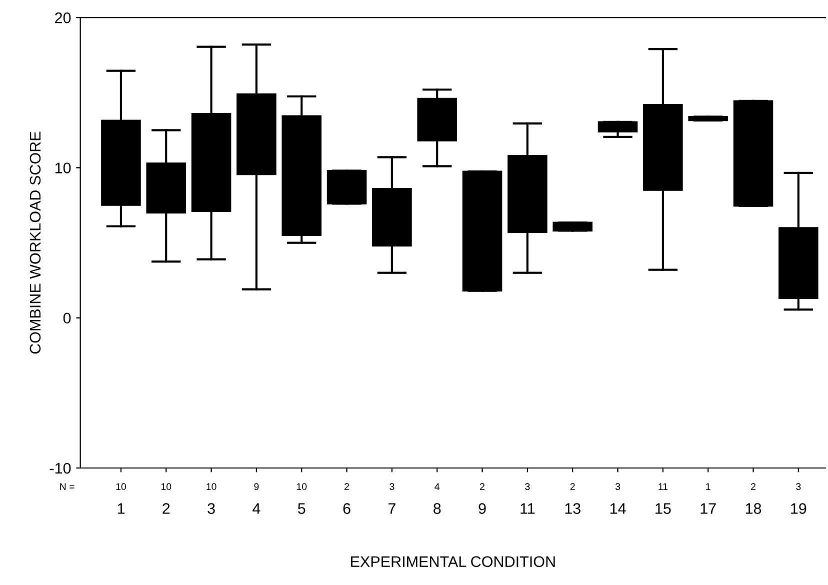  What do you see at coordinates (302, 508) in the screenshot?
I see `x-tick-label: 5` at bounding box center [302, 508].